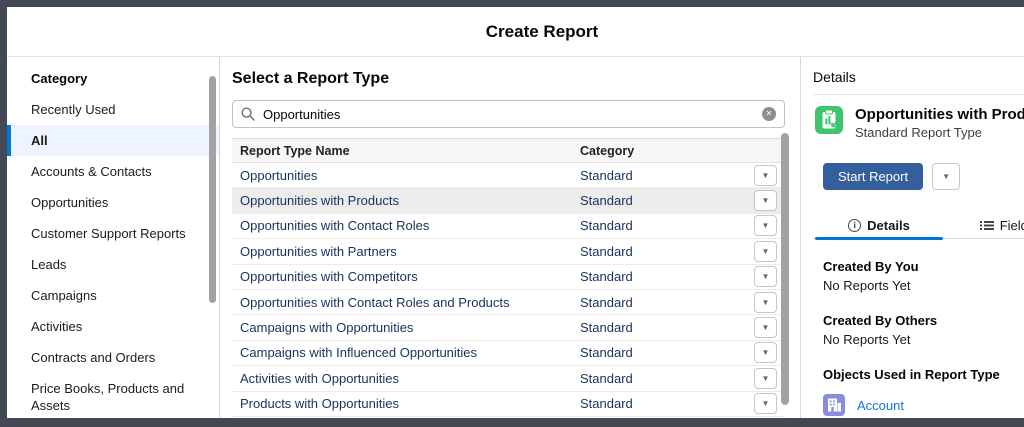 This screenshot has height=427, width=1024. What do you see at coordinates (785, 269) in the screenshot?
I see `table-scrollbar` at bounding box center [785, 269].